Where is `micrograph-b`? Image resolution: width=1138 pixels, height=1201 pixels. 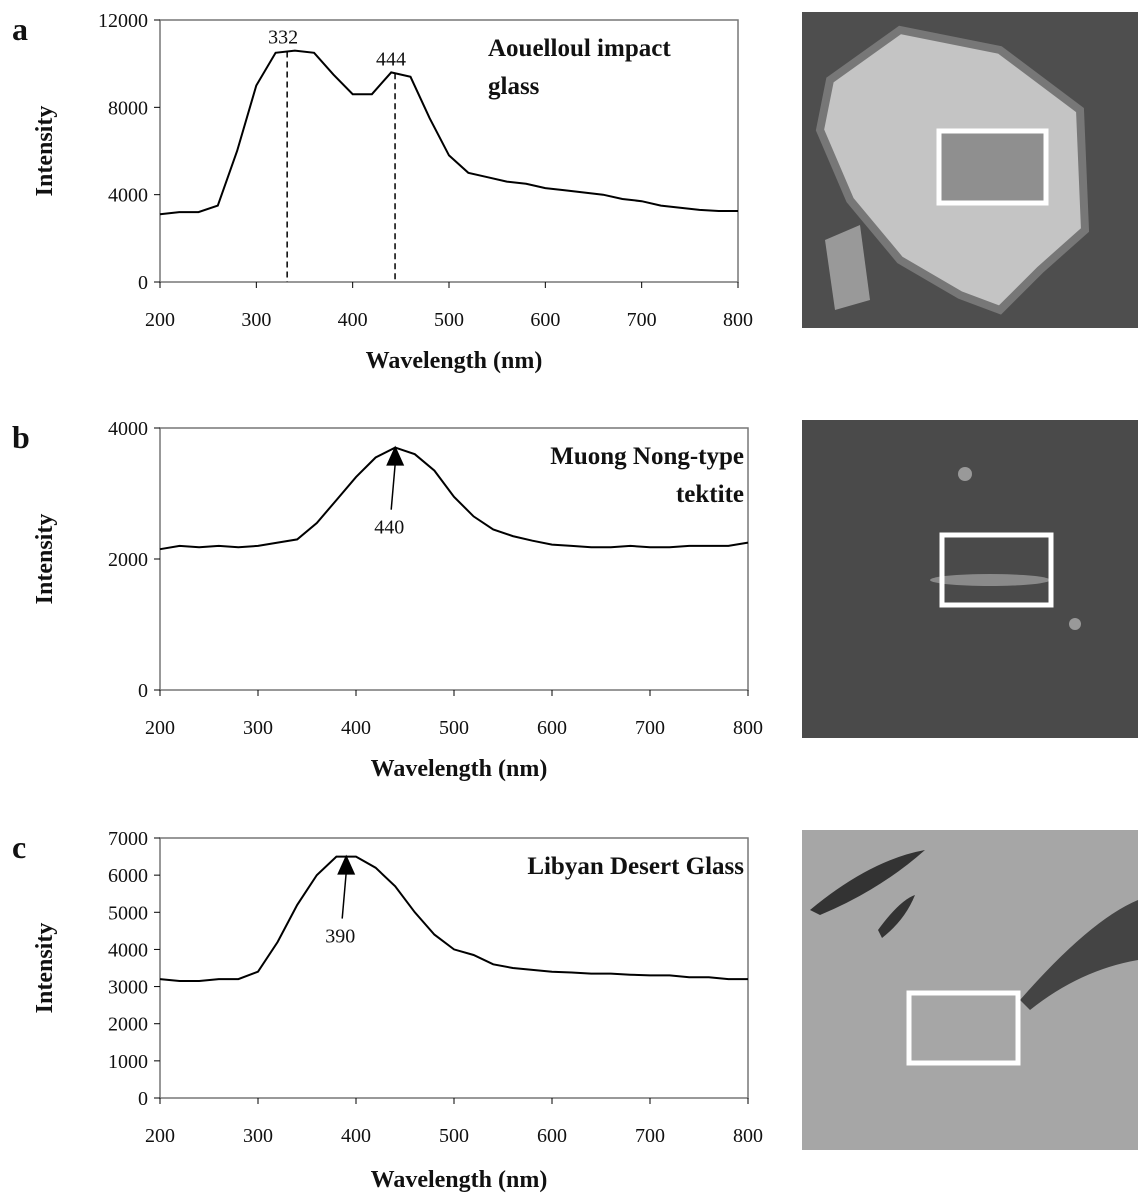 micrograph-b is located at coordinates (970, 579).